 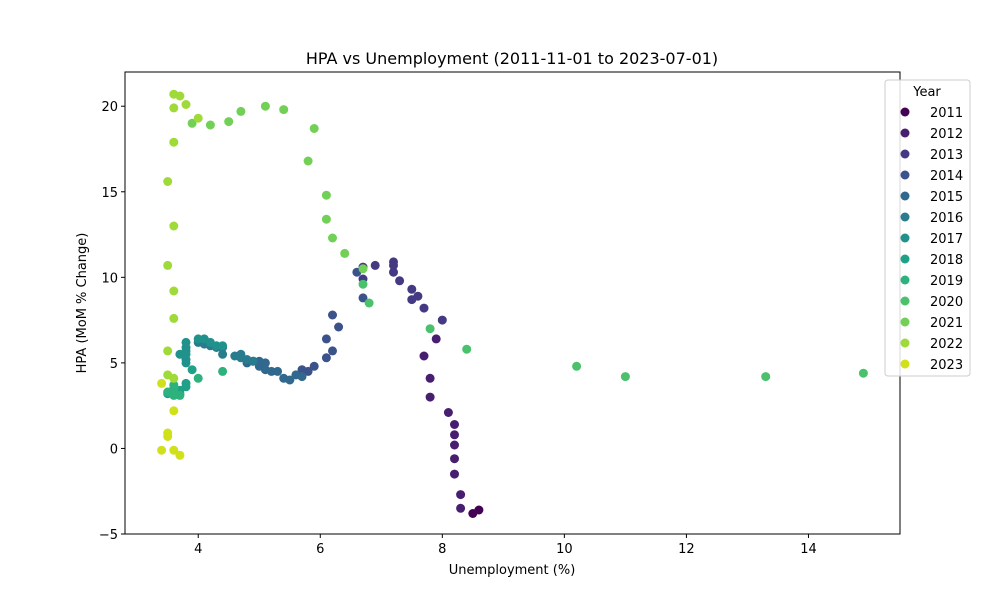 I want to click on legend-entry-label: 2017, so click(x=946, y=239).